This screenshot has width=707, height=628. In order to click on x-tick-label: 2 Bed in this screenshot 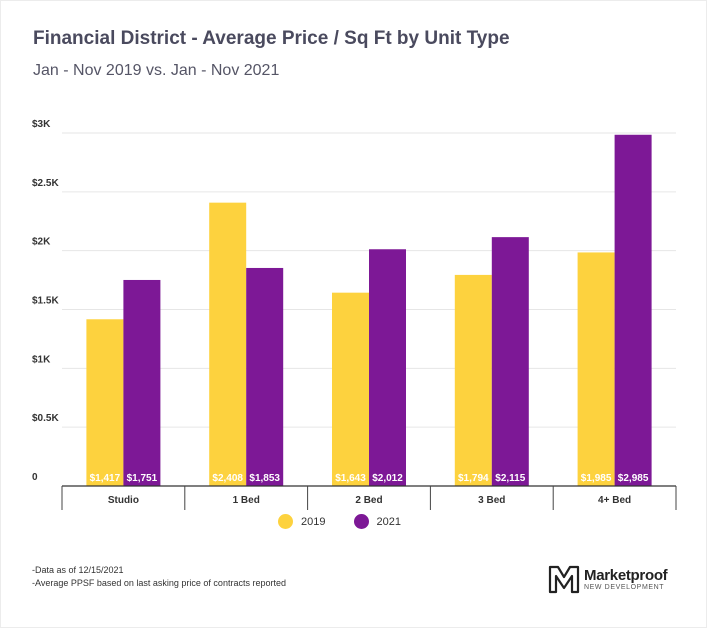, I will do `click(368, 500)`.